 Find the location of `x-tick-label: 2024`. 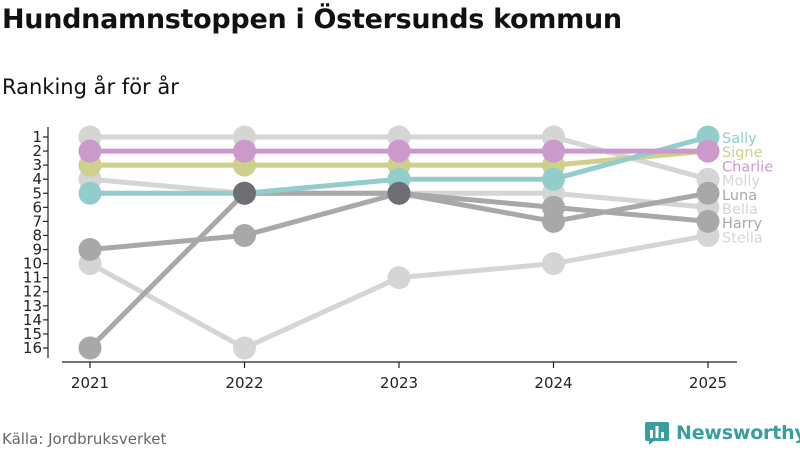

x-tick-label: 2024 is located at coordinates (553, 383).